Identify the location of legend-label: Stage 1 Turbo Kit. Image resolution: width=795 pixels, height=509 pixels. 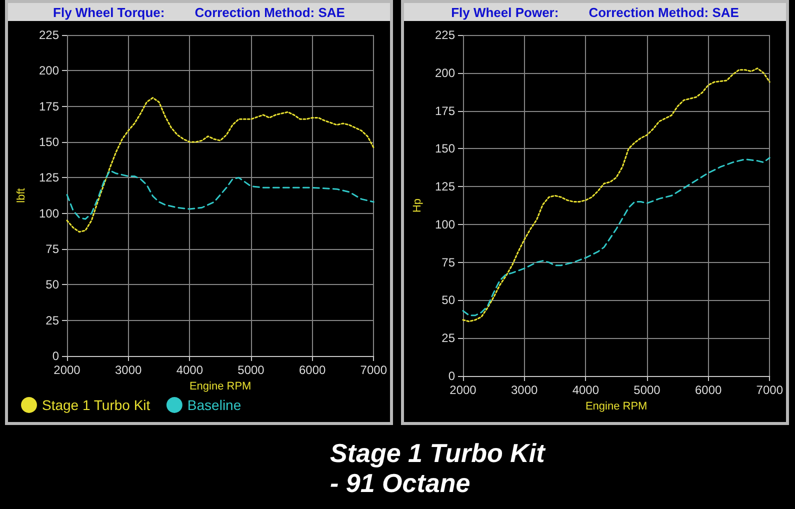
(96, 405).